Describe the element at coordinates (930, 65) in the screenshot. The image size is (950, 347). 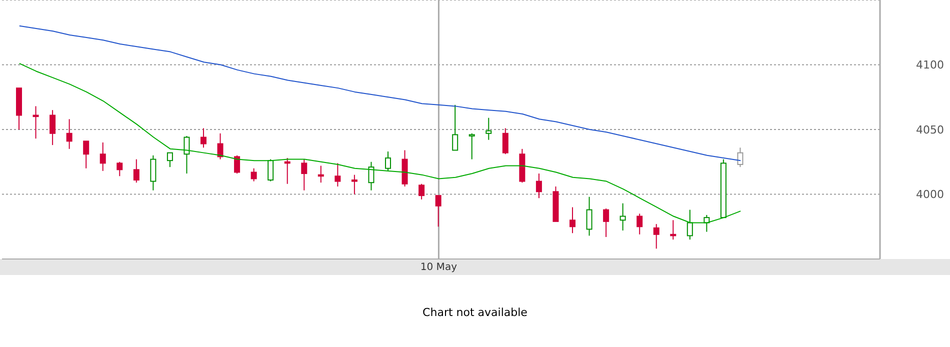
I see `y-tick-label: 4100` at that location.